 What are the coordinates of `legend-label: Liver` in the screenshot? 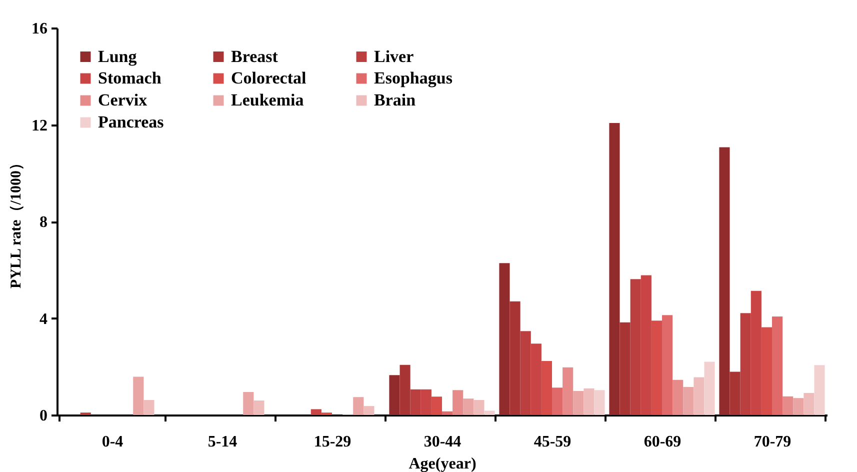 It's located at (394, 56).